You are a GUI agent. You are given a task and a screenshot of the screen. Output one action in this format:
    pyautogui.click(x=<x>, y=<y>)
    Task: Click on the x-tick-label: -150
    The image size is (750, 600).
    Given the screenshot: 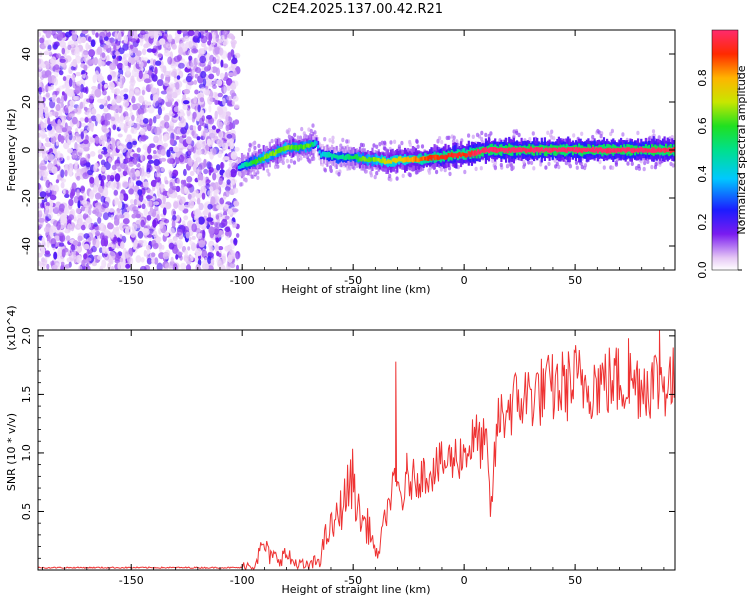 What is the action you would take?
    pyautogui.click(x=131, y=280)
    